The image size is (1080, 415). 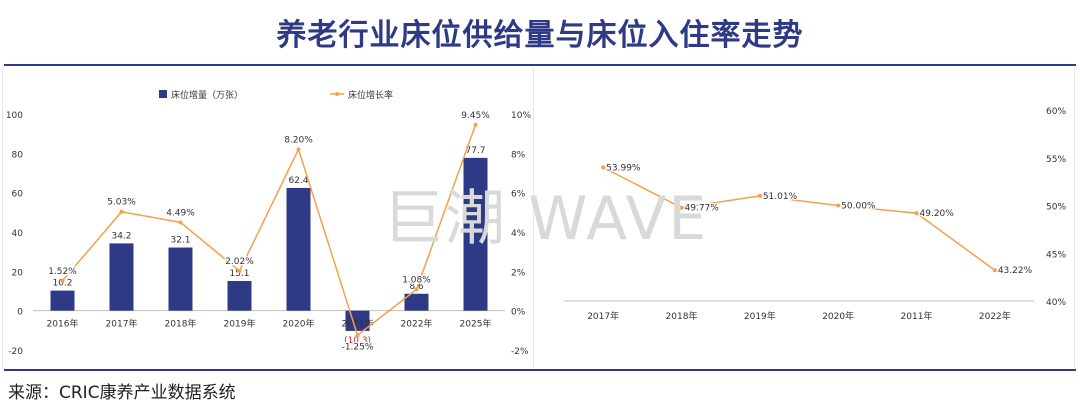 I want to click on bar-data-label: 34.2, so click(x=121, y=236).